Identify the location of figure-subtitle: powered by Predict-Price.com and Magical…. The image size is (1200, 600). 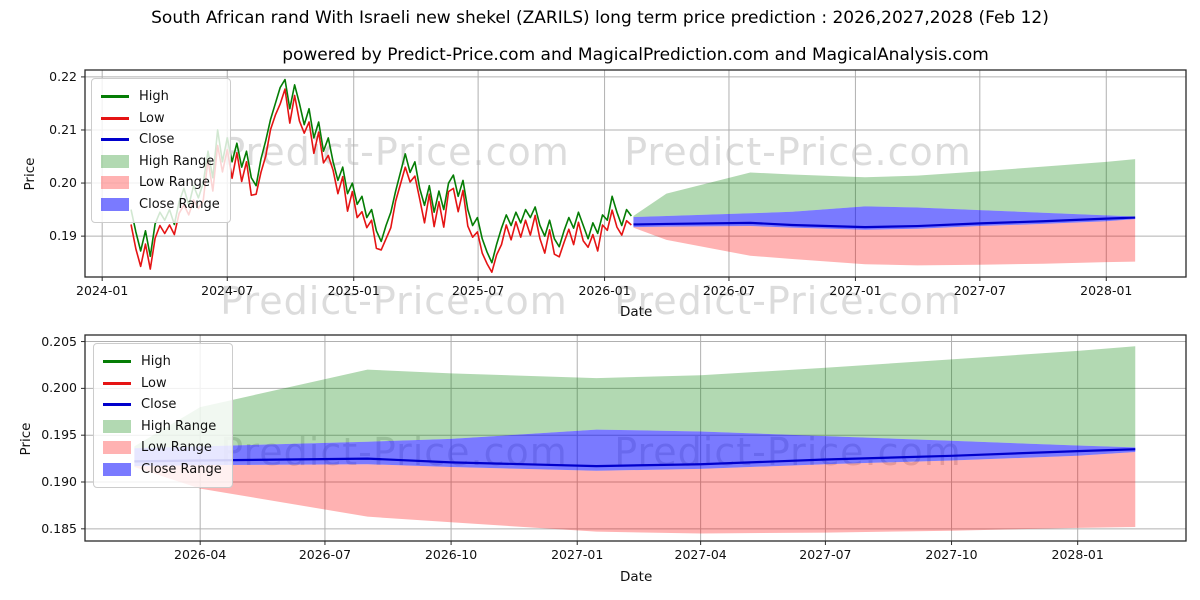
(635, 55).